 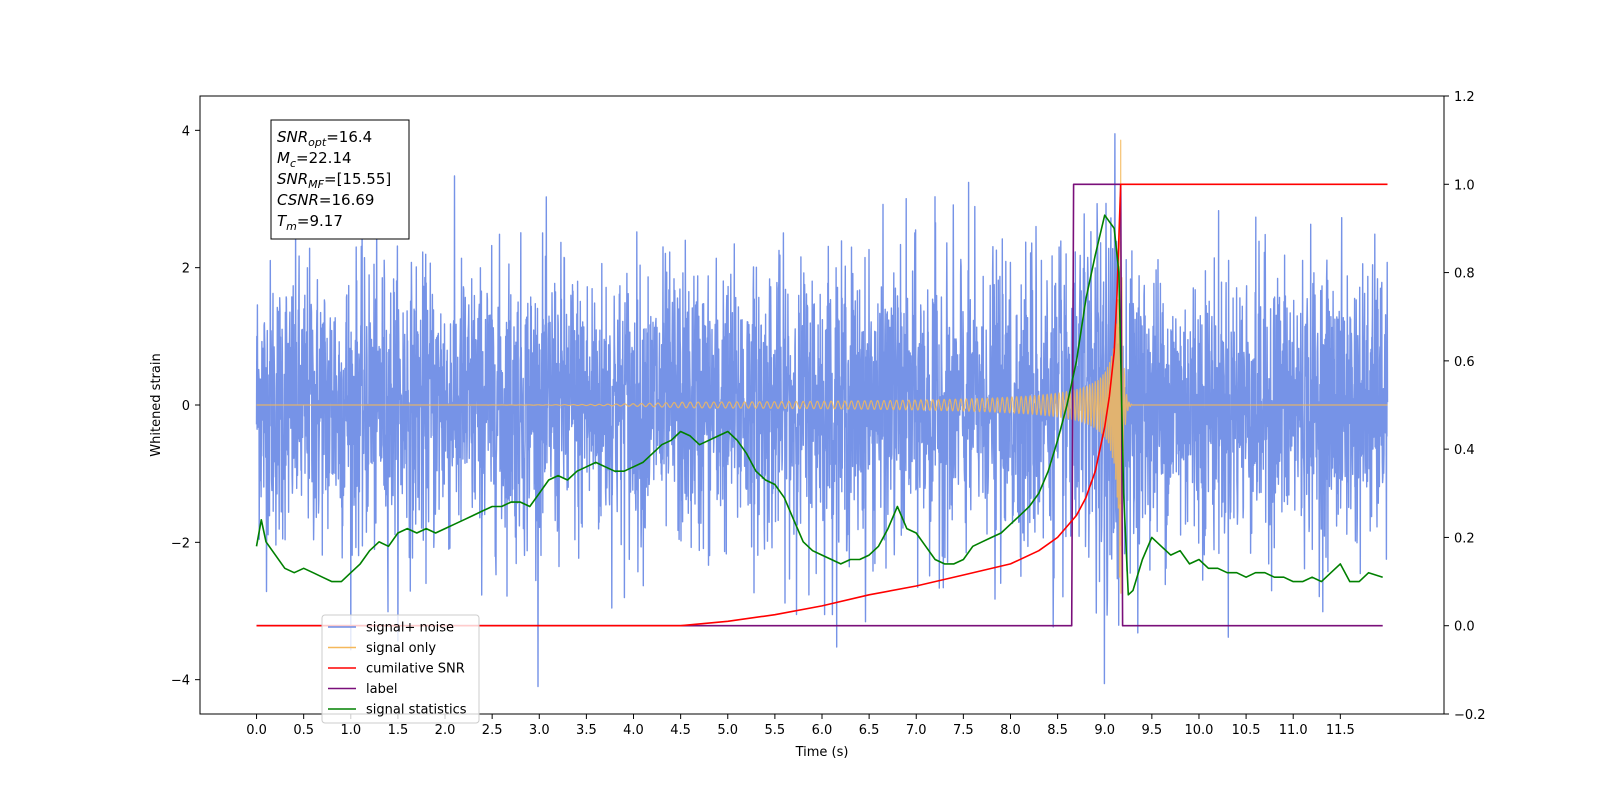 What do you see at coordinates (822, 752) in the screenshot?
I see `x-axis-label: Time (s)` at bounding box center [822, 752].